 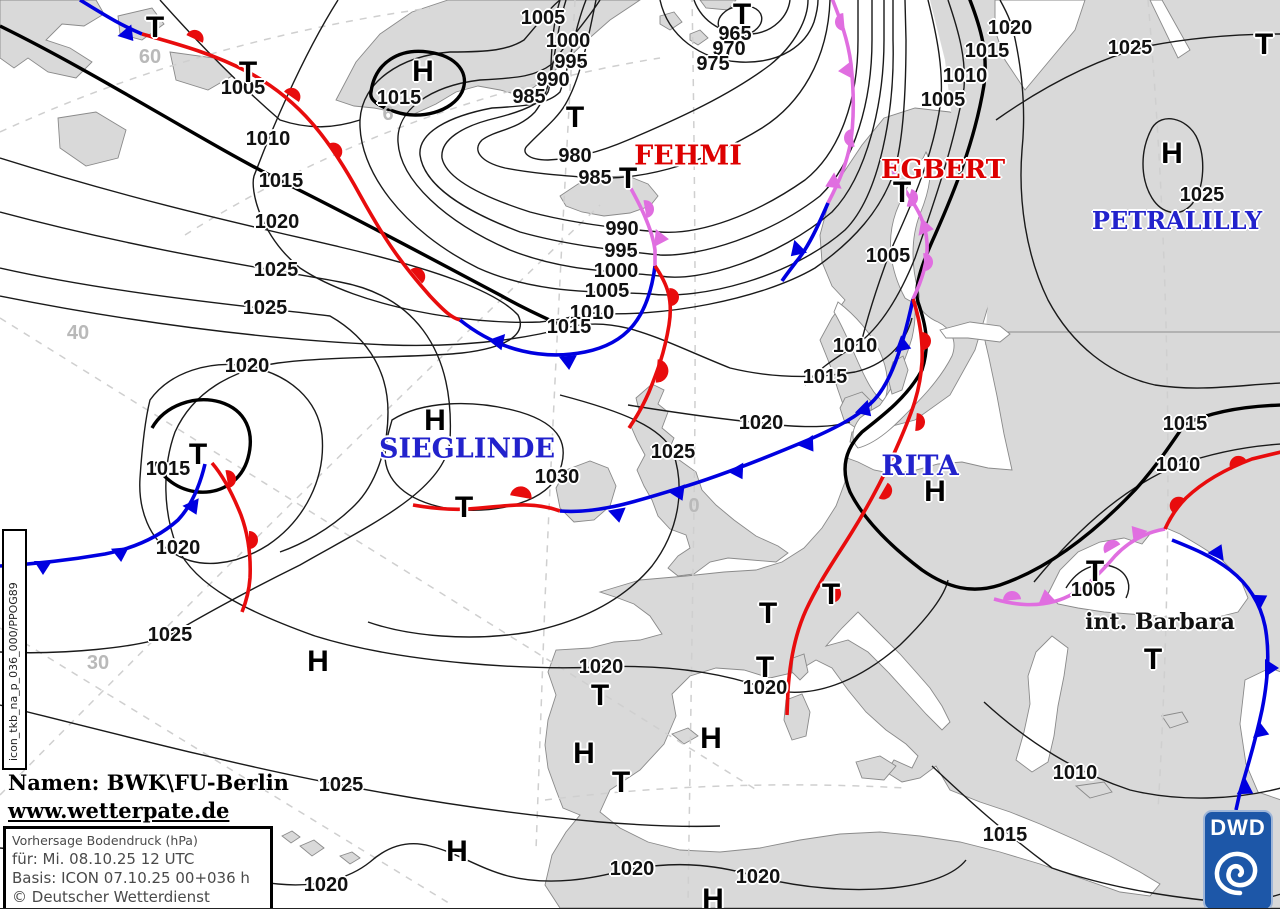 What do you see at coordinates (13, 671) in the screenshot?
I see `product-code-text: icon_tkb_na_p_036_000/PPOG89` at bounding box center [13, 671].